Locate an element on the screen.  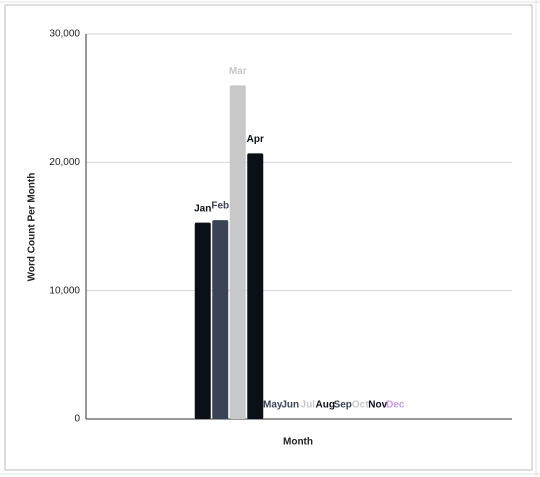
bar-label: Jan is located at coordinates (202, 208).